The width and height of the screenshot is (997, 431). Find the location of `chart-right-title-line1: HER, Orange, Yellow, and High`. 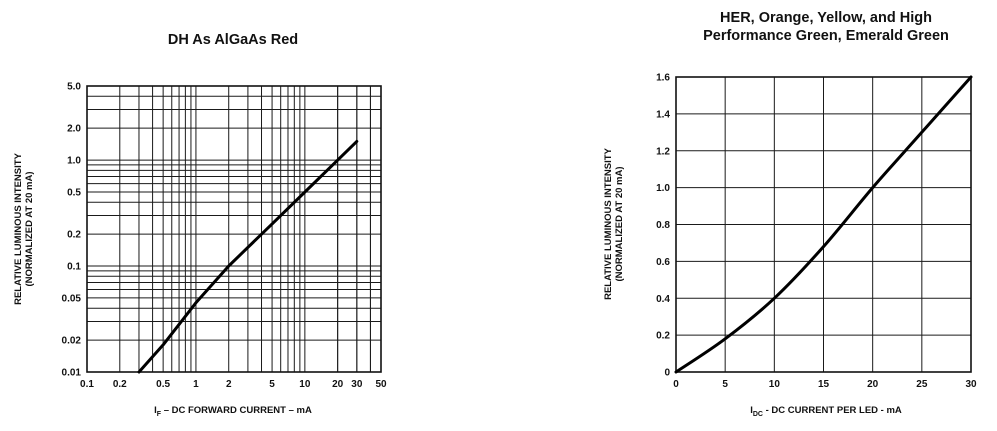

chart-right-title-line1: HER, Orange, Yellow, and High is located at coordinates (826, 18).